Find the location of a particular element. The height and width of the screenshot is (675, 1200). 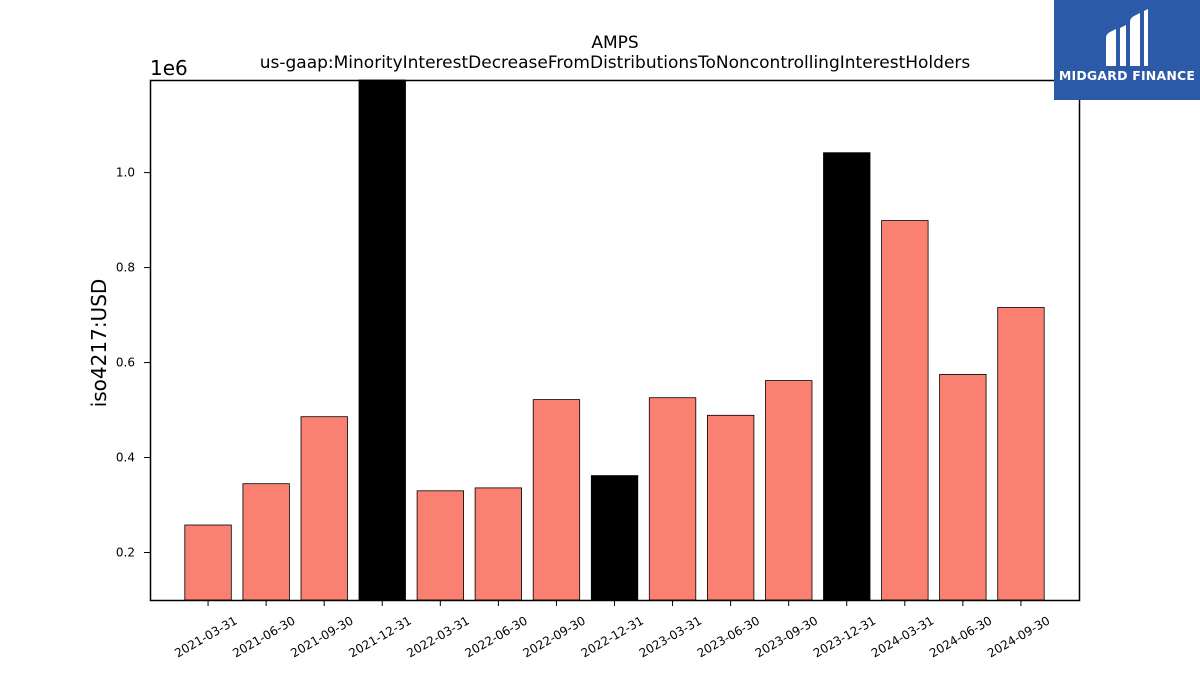

x-tick-label: 2024-06-30 is located at coordinates (960, 636).